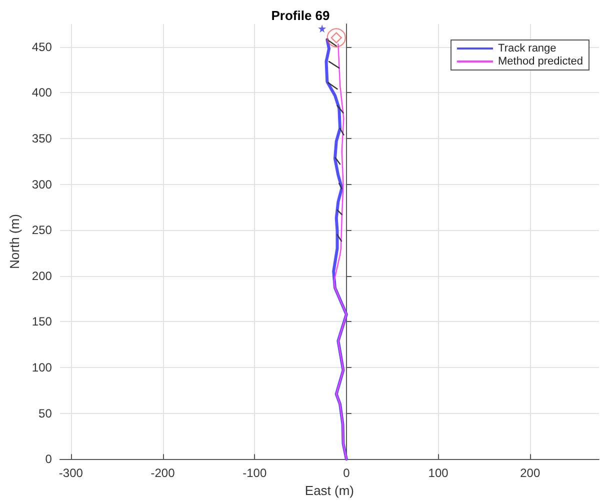 This screenshot has height=502, width=601. What do you see at coordinates (42, 184) in the screenshot?
I see `y-tick-label: 300` at bounding box center [42, 184].